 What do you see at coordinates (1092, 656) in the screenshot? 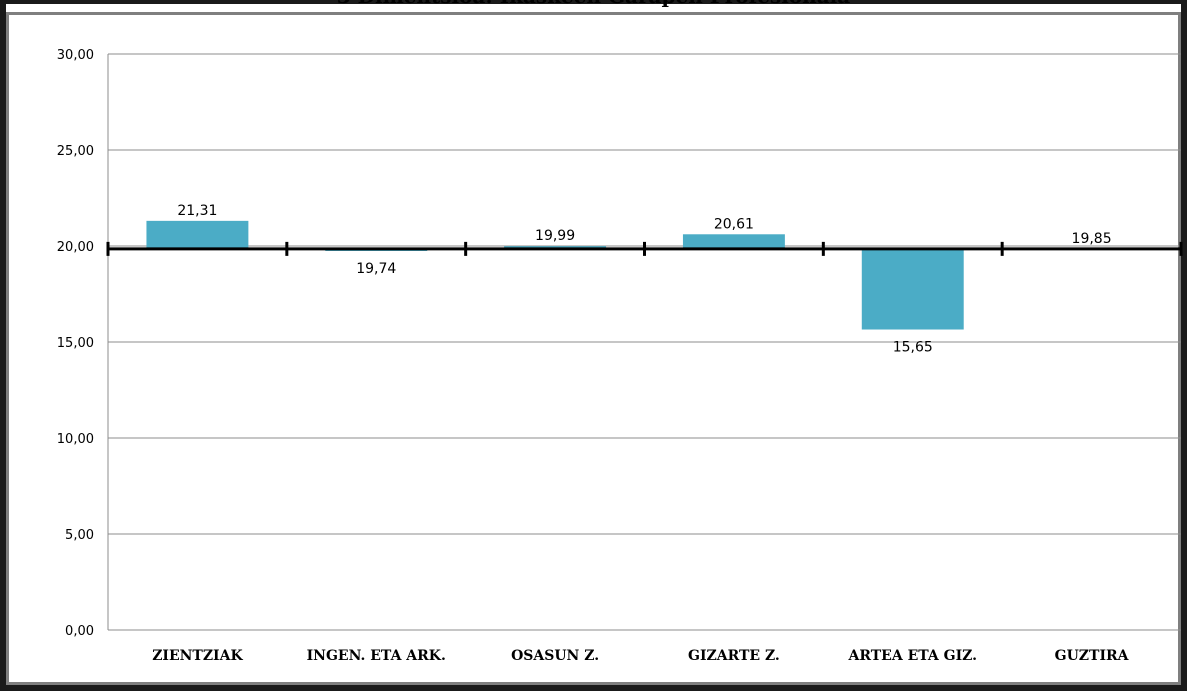
I see `x-tick-label: GUZTIRA` at bounding box center [1092, 656].